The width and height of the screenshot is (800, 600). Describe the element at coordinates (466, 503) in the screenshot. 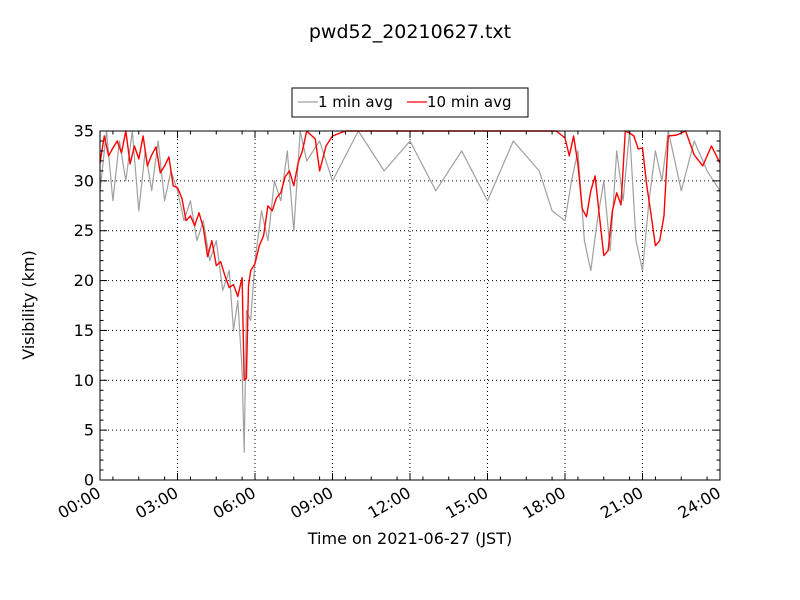

I see `x-tick-label: 15:00` at that location.